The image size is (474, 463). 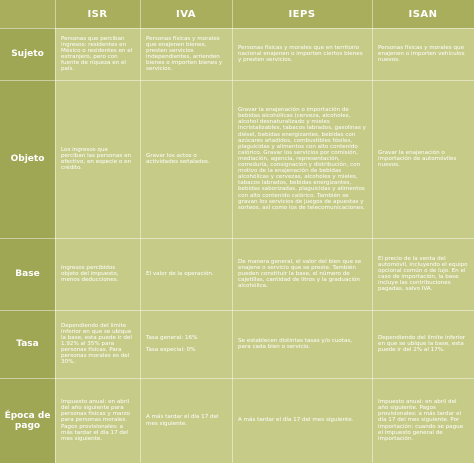 I want to click on row-header: Objeto, so click(x=27, y=159).